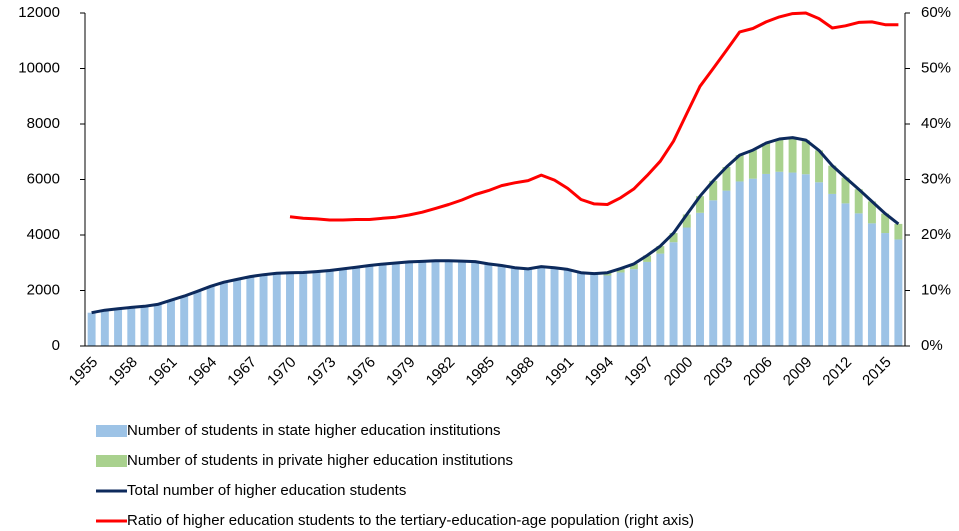 The height and width of the screenshot is (531, 959). I want to click on x-tick-label: 1961, so click(163, 372).